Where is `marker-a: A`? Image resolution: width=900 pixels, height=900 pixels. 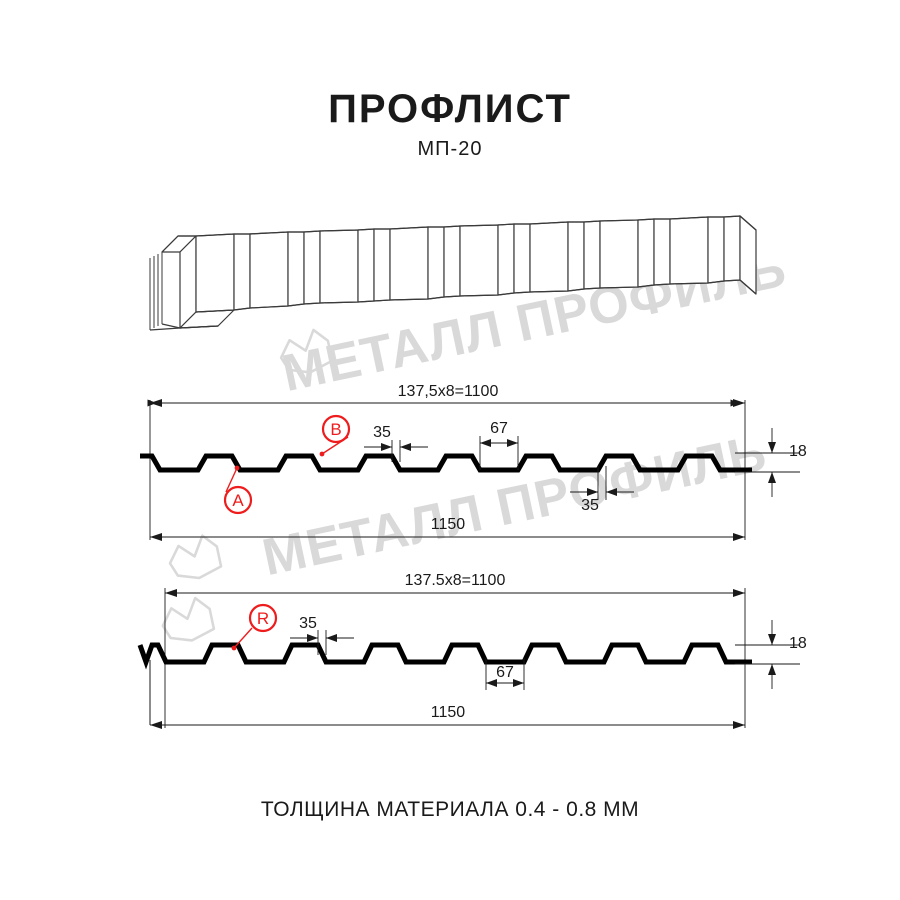 marker-a: A is located at coordinates (238, 490).